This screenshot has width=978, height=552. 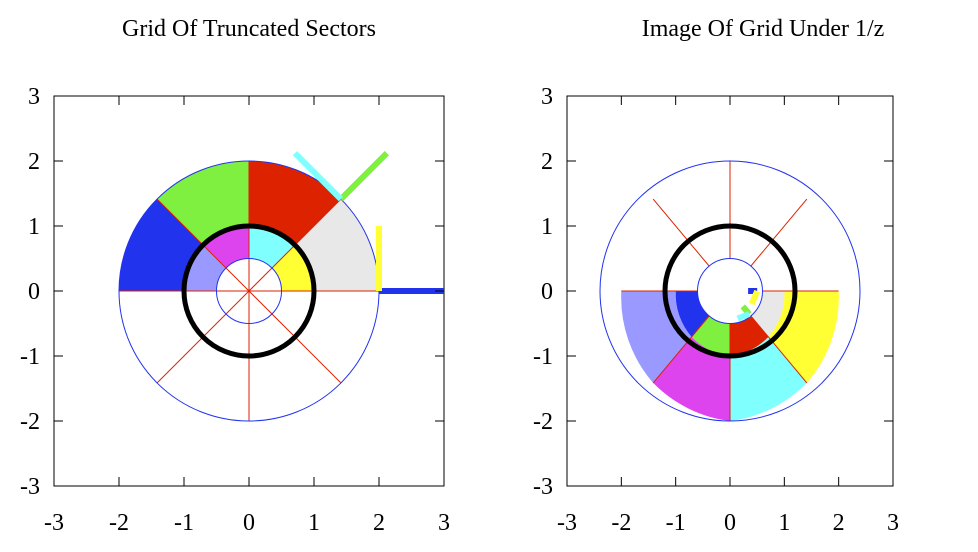 I want to click on chart-title: Image Of Grid Under 1/z, so click(x=763, y=29).